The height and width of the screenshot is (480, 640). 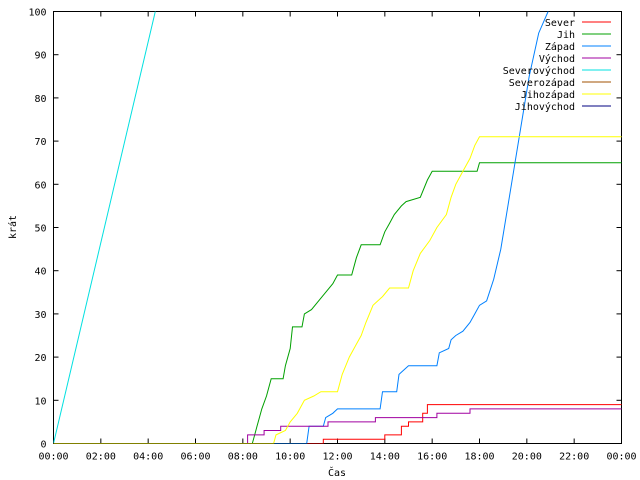 What do you see at coordinates (43, 445) in the screenshot?
I see `y-tick-label: 0` at bounding box center [43, 445].